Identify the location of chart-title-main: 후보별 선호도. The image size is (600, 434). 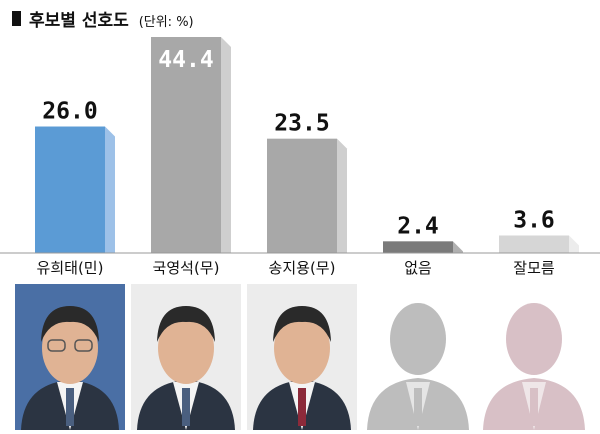
(79, 20).